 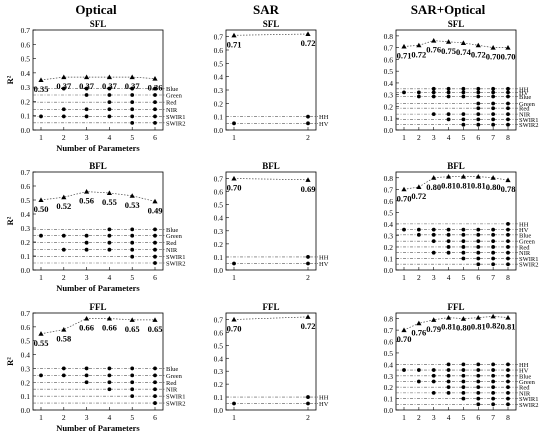 I want to click on x-tick-label: 4, so click(x=110, y=417).